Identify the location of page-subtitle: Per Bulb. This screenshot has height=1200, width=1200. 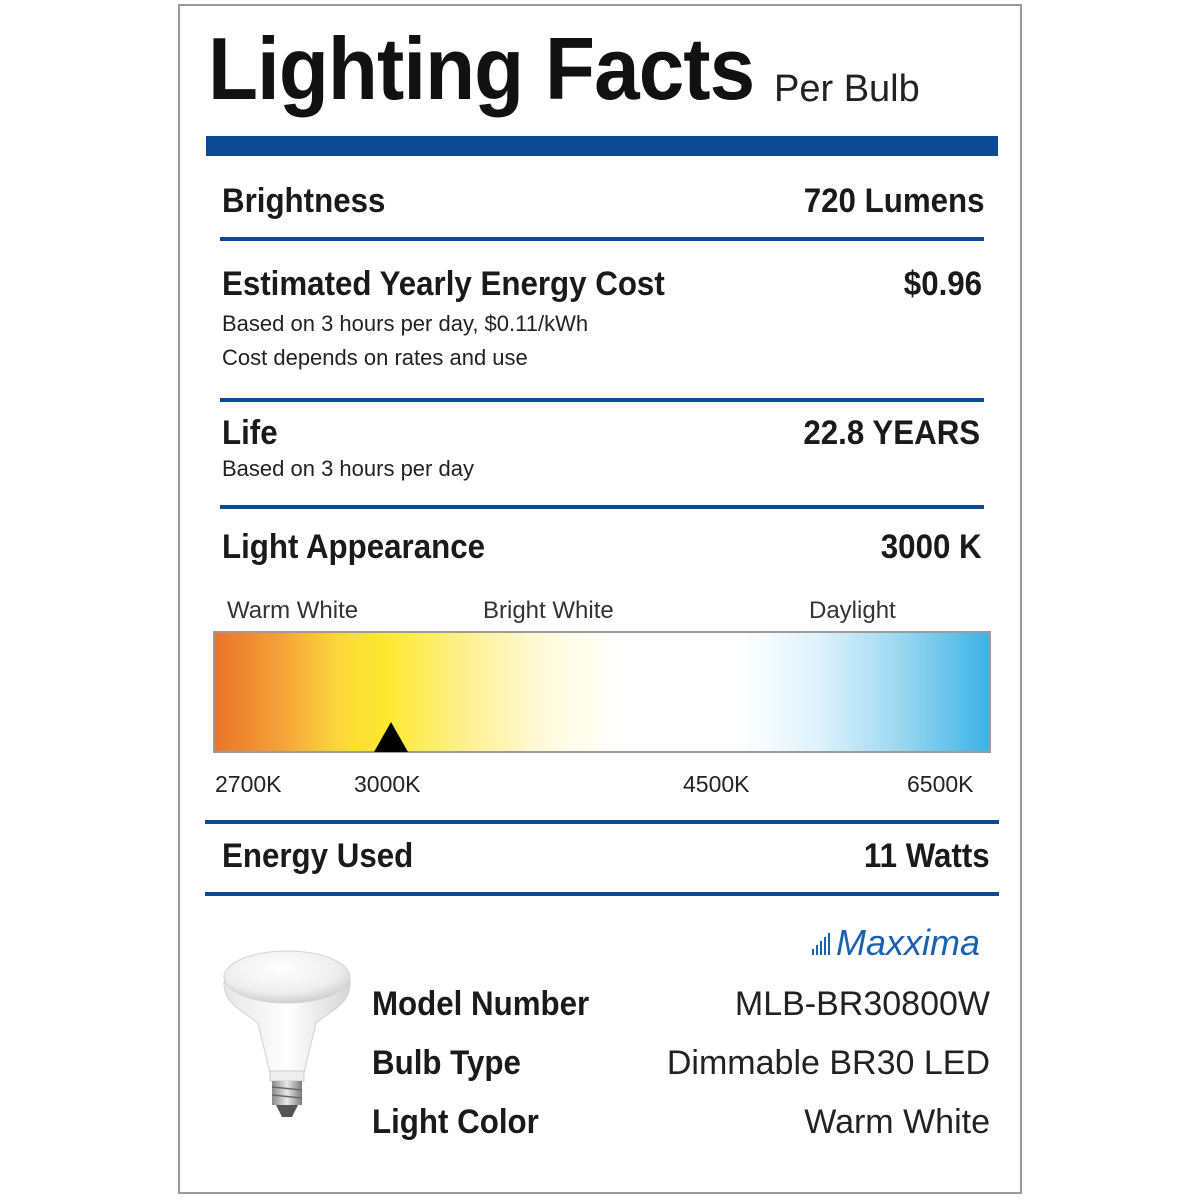
(847, 89).